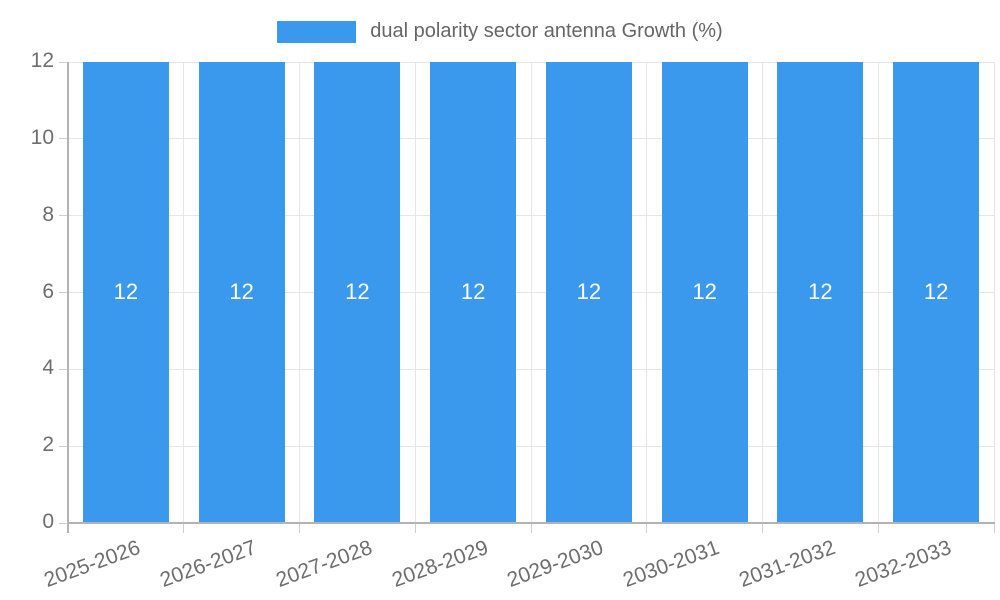 The width and height of the screenshot is (1000, 600). Describe the element at coordinates (42, 137) in the screenshot. I see `y-axis-tick-label: 10` at that location.